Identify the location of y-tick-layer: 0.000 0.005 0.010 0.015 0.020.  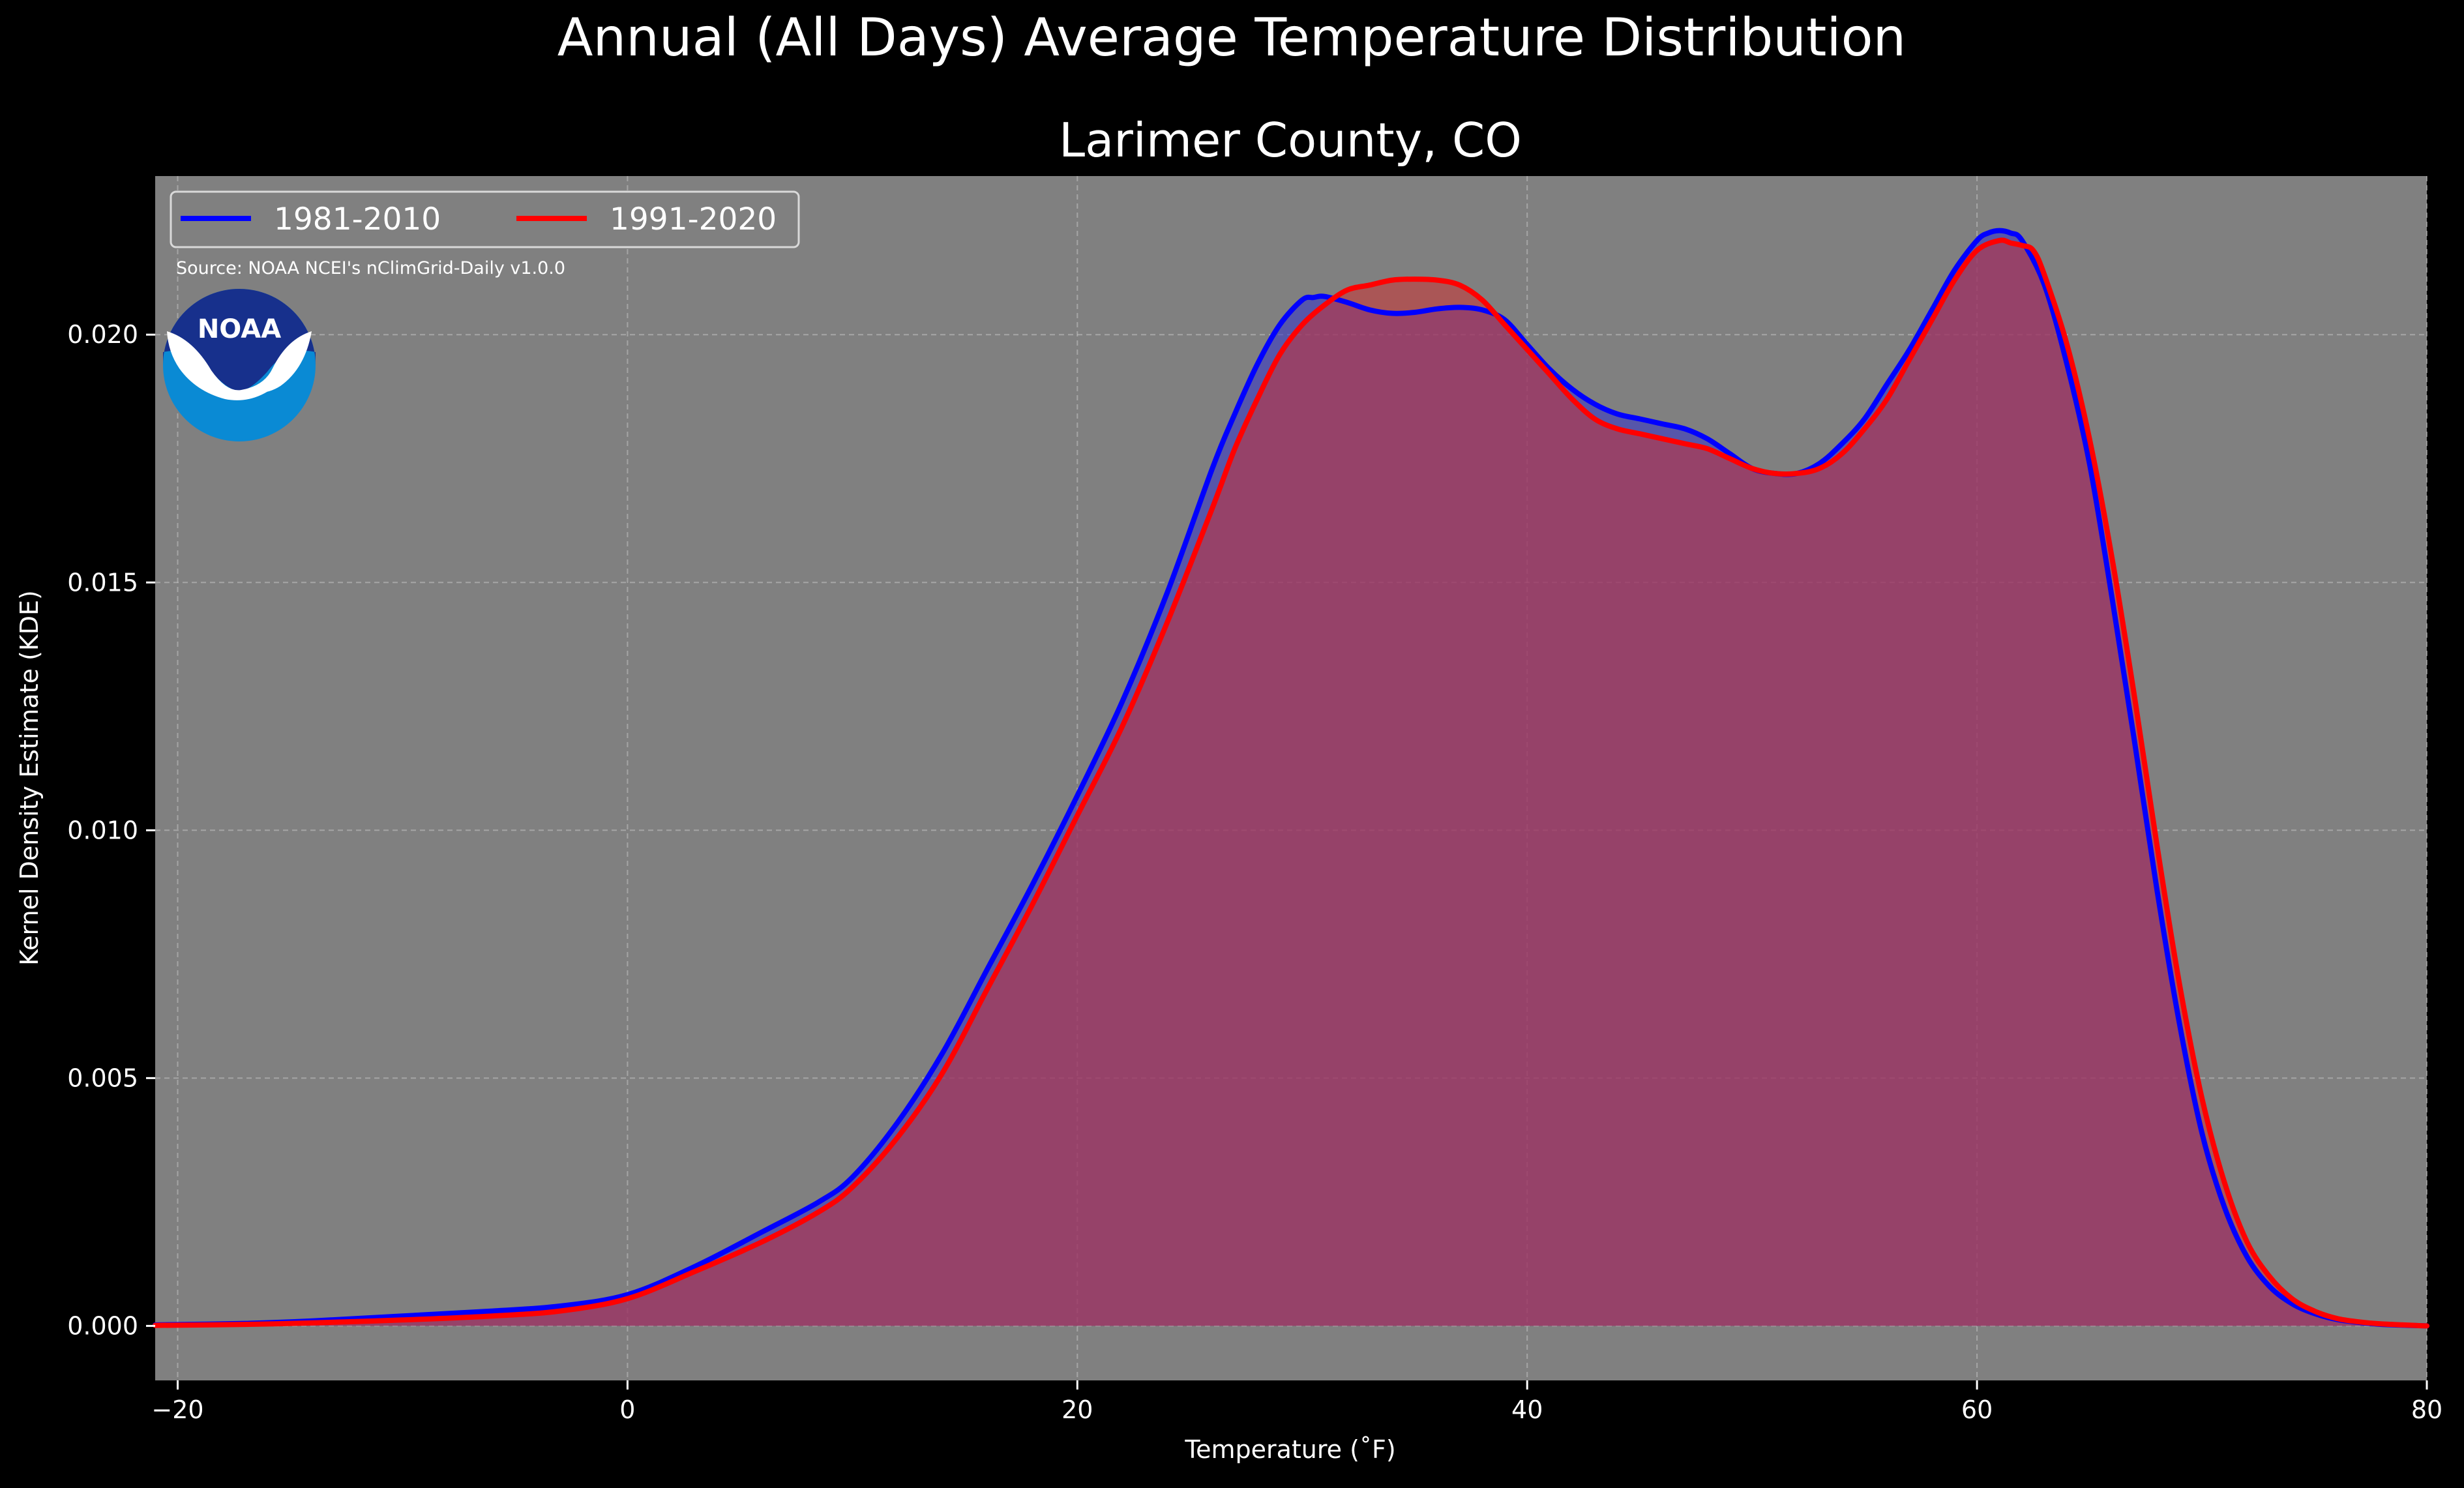
(111, 830).